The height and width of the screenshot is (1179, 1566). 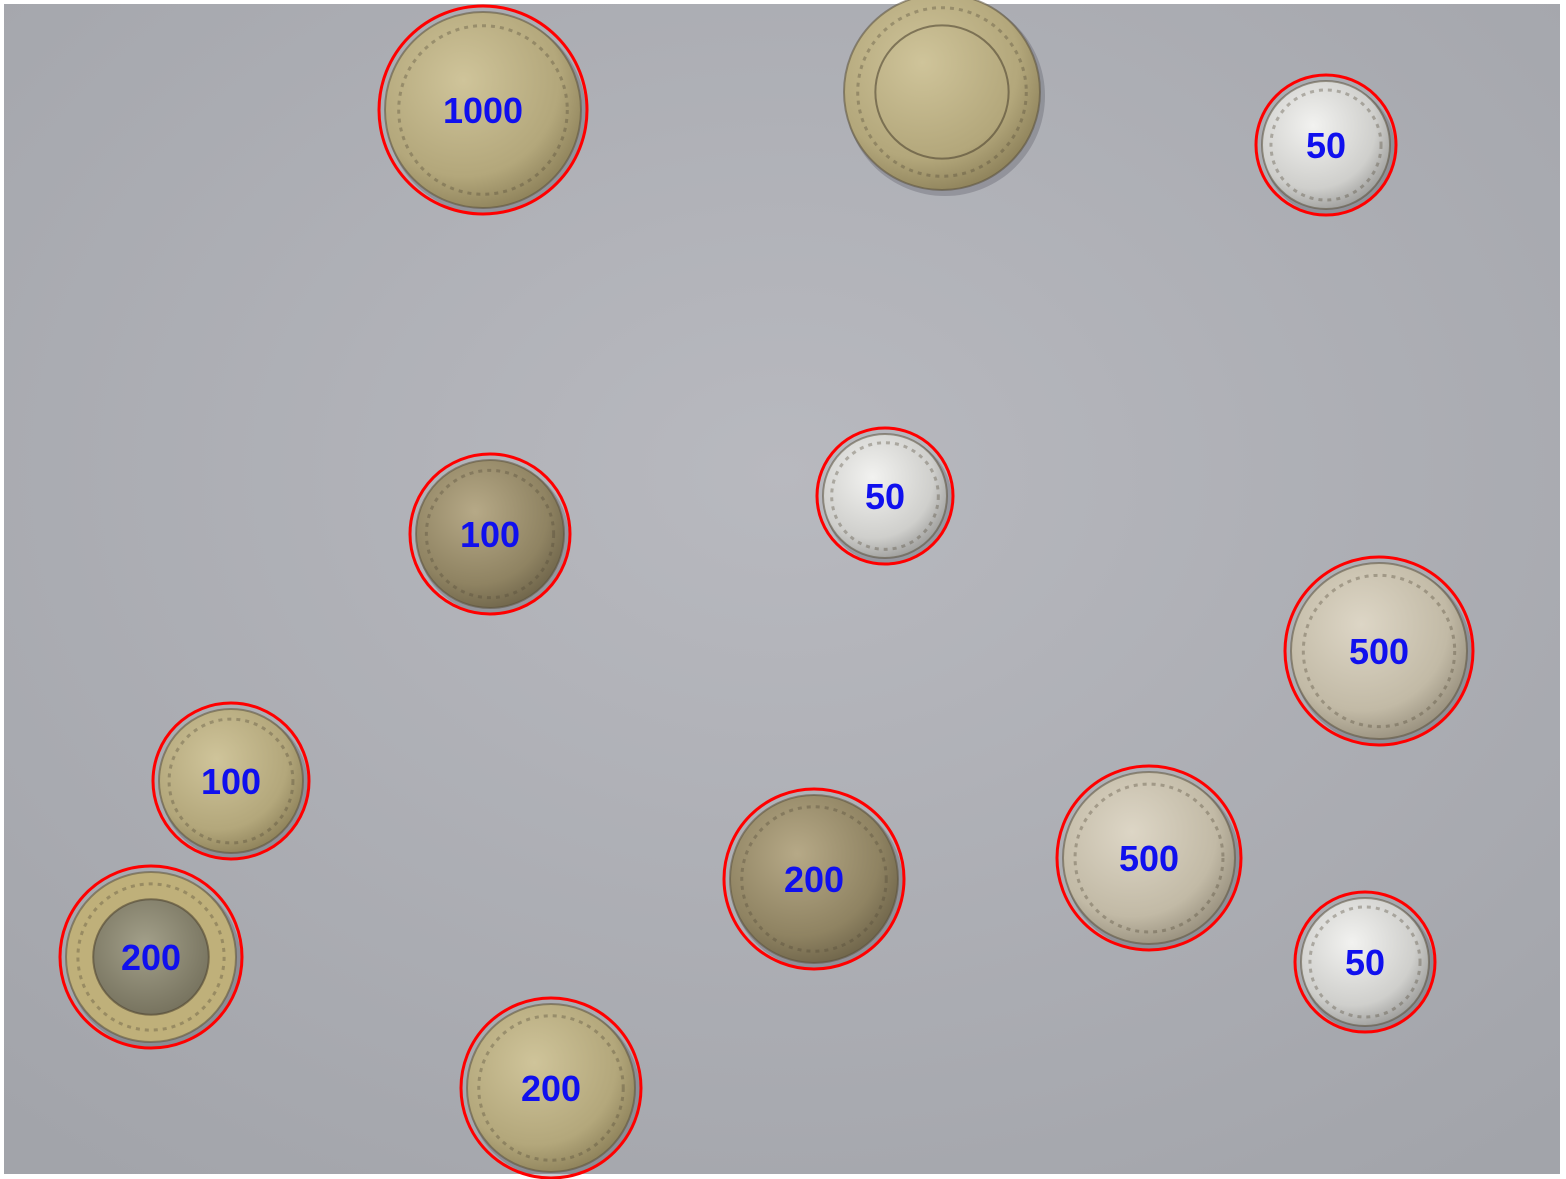 I want to click on coin: 1000, so click(x=483, y=110).